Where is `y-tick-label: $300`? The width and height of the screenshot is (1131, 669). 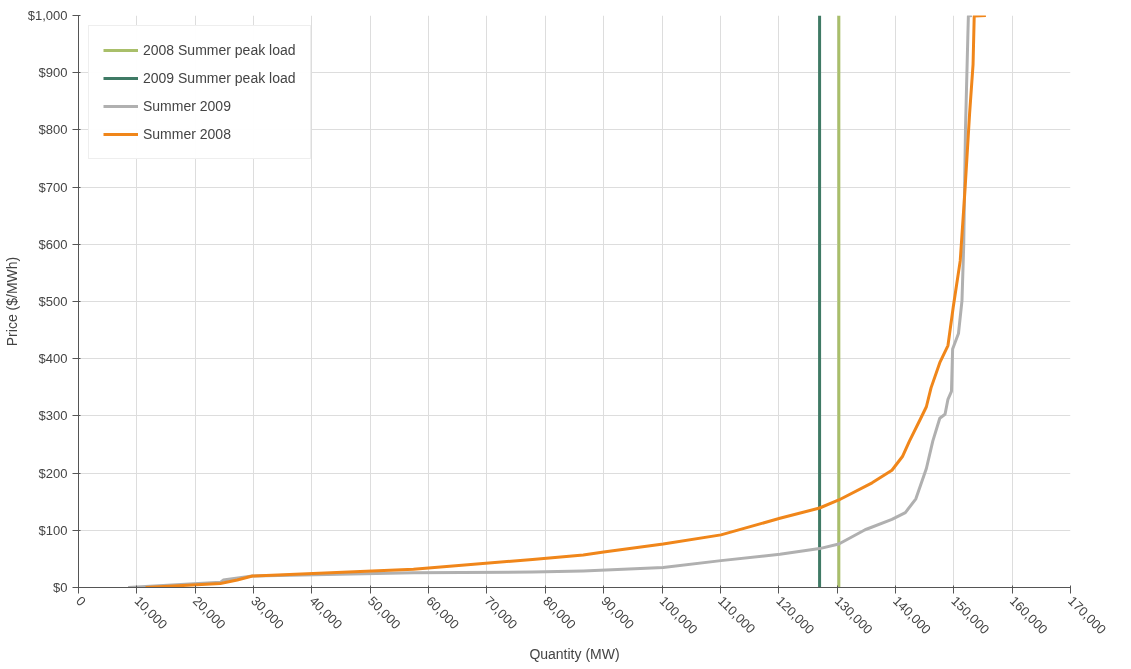
y-tick-label: $300 is located at coordinates (53, 416).